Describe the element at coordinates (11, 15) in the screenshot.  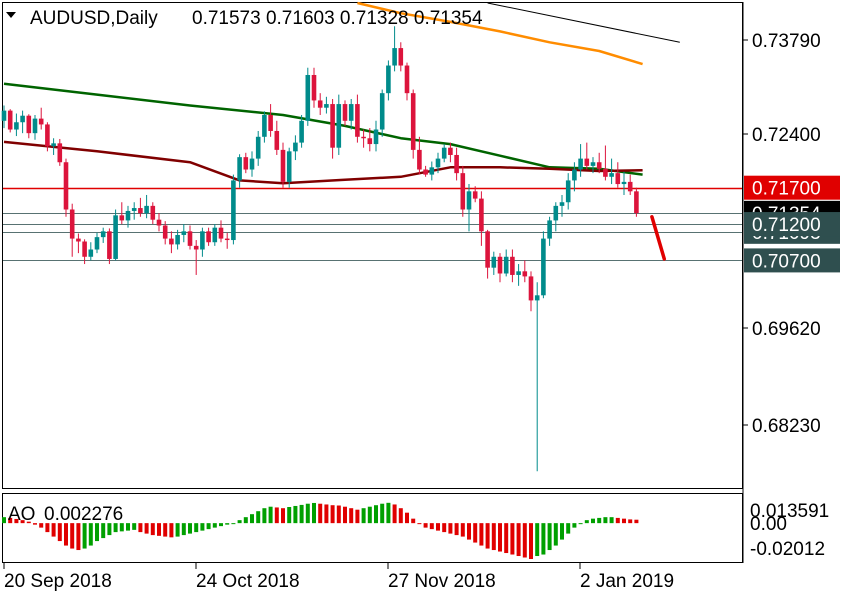
I see `dropdown-triangle-icon` at that location.